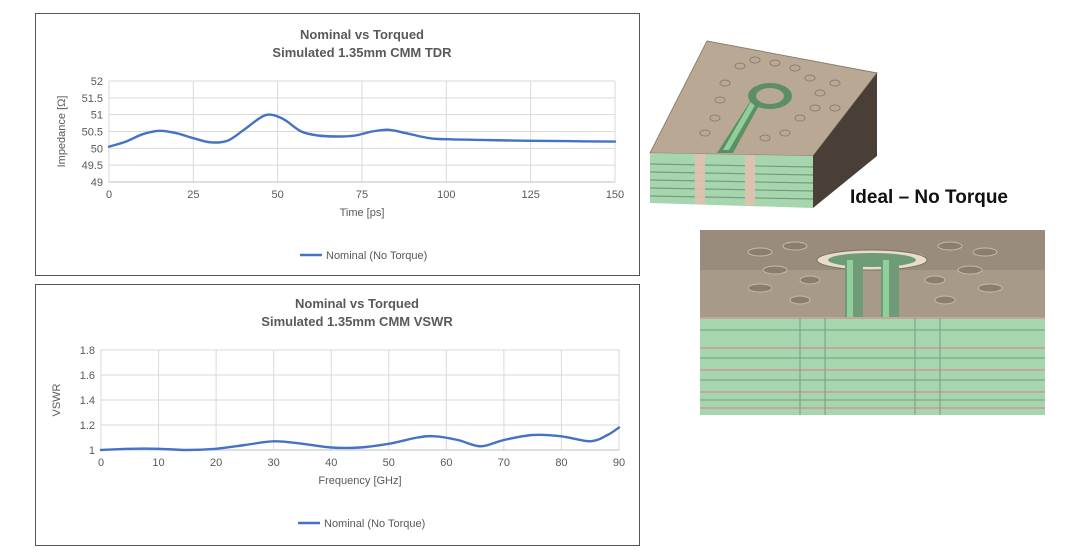  Describe the element at coordinates (193, 195) in the screenshot. I see `x-tick-label: 25` at that location.